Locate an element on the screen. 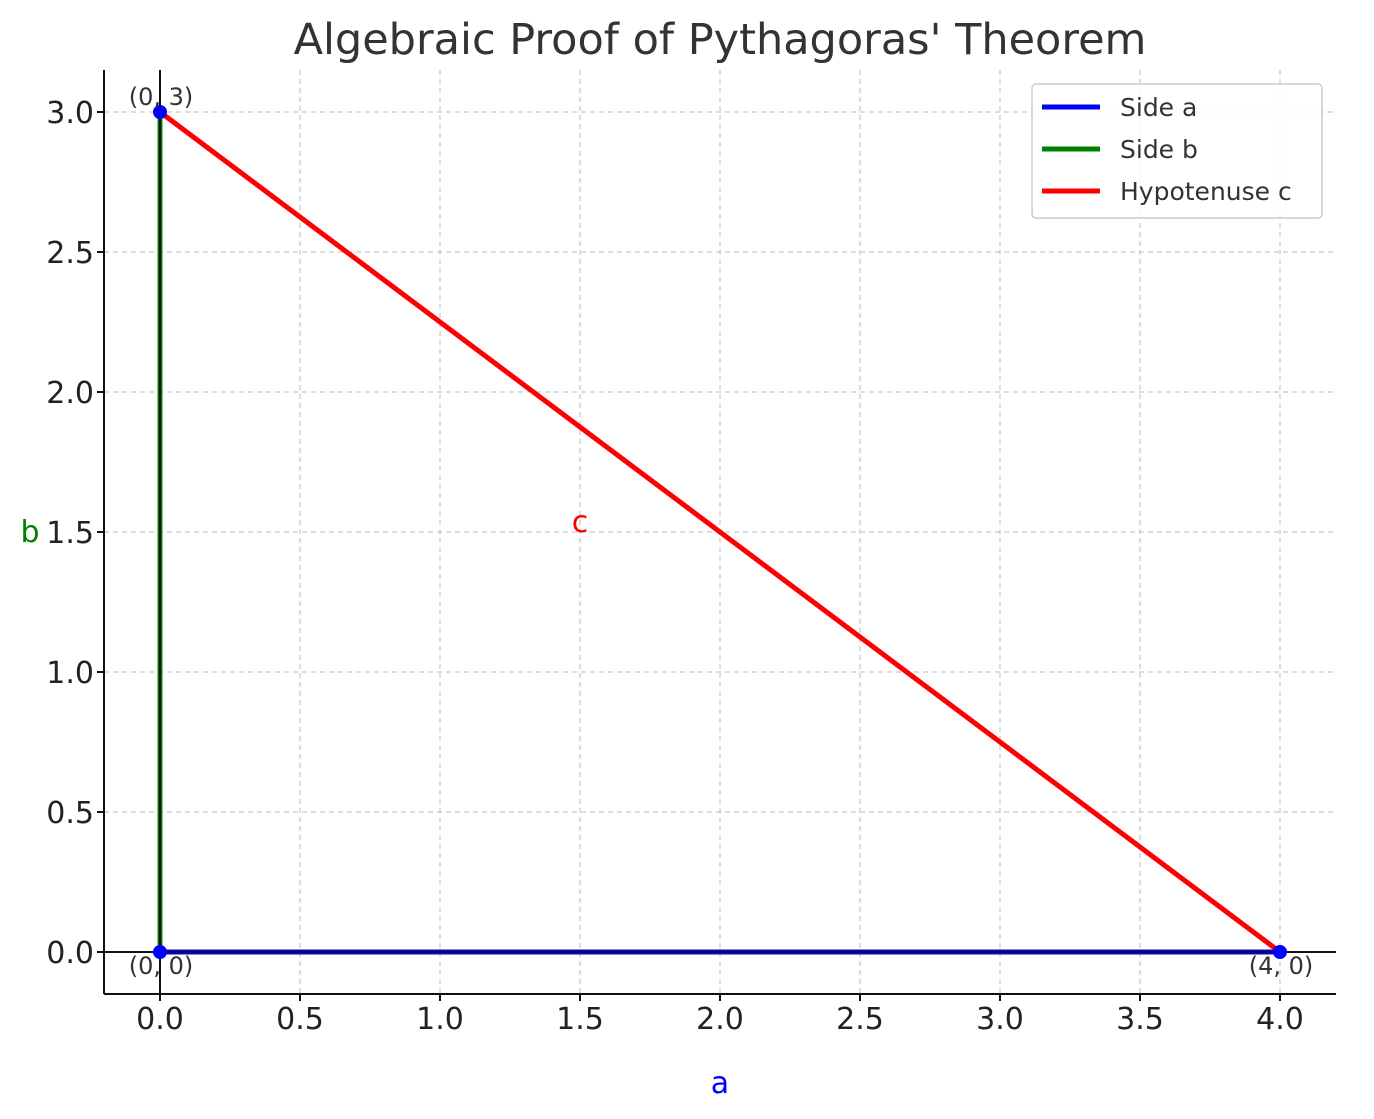  y-tick-label: 0.5 is located at coordinates (70, 813).